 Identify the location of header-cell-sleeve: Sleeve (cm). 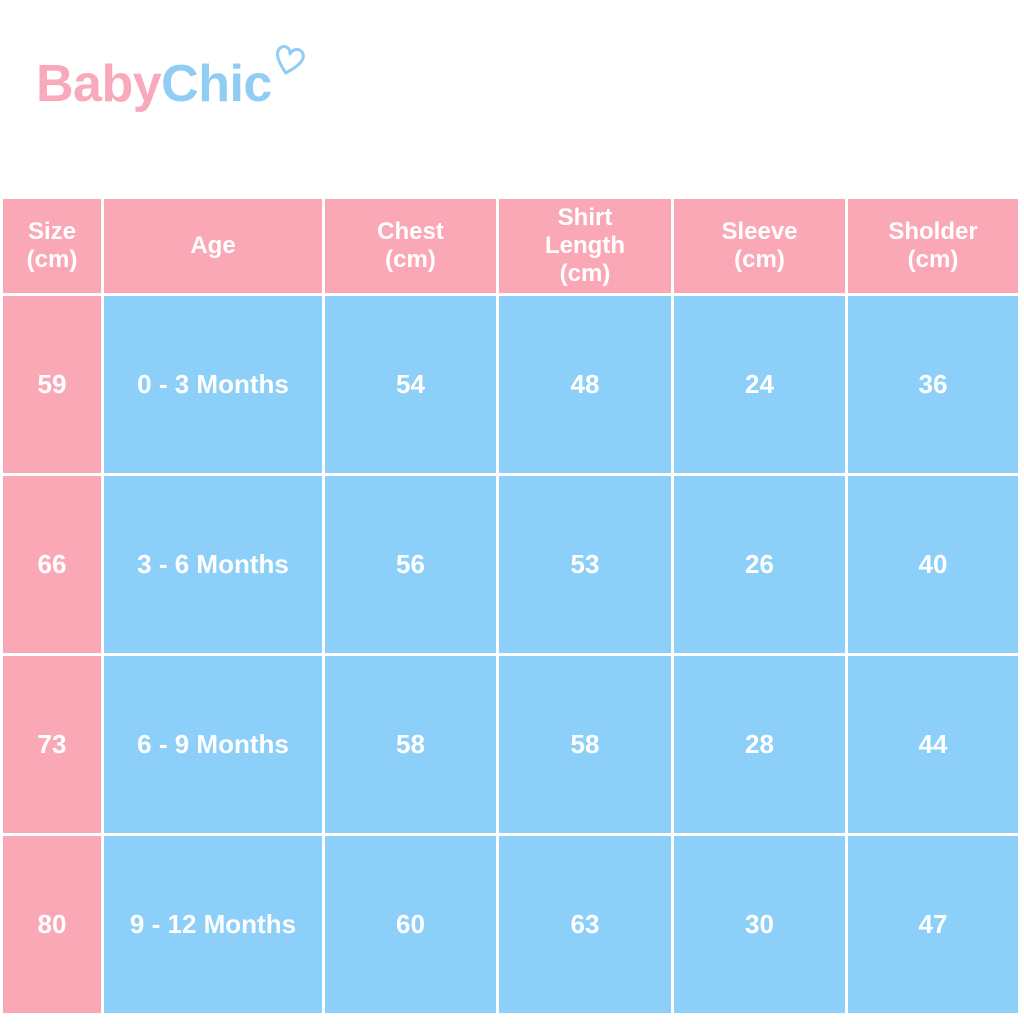
(759, 246).